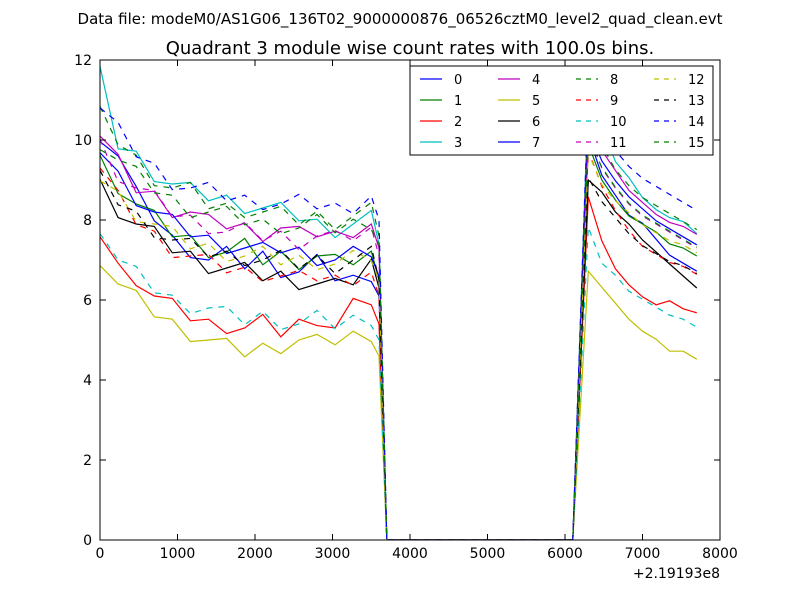 The image size is (800, 600). Describe the element at coordinates (458, 143) in the screenshot. I see `legend-label-3: 3` at that location.